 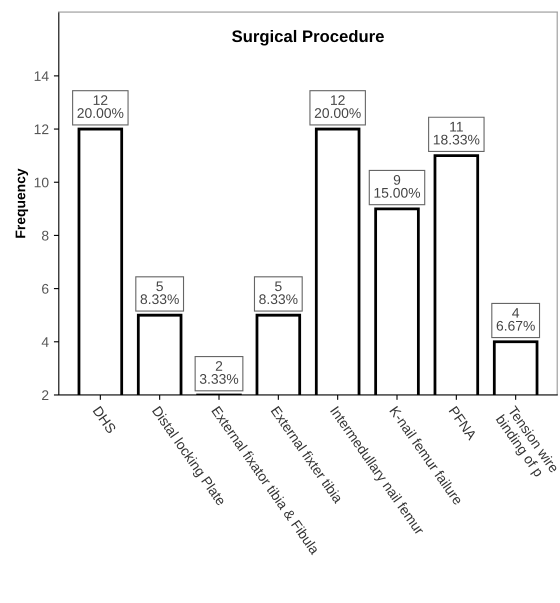 I want to click on y-axis-title: Frequency, so click(x=22, y=203).